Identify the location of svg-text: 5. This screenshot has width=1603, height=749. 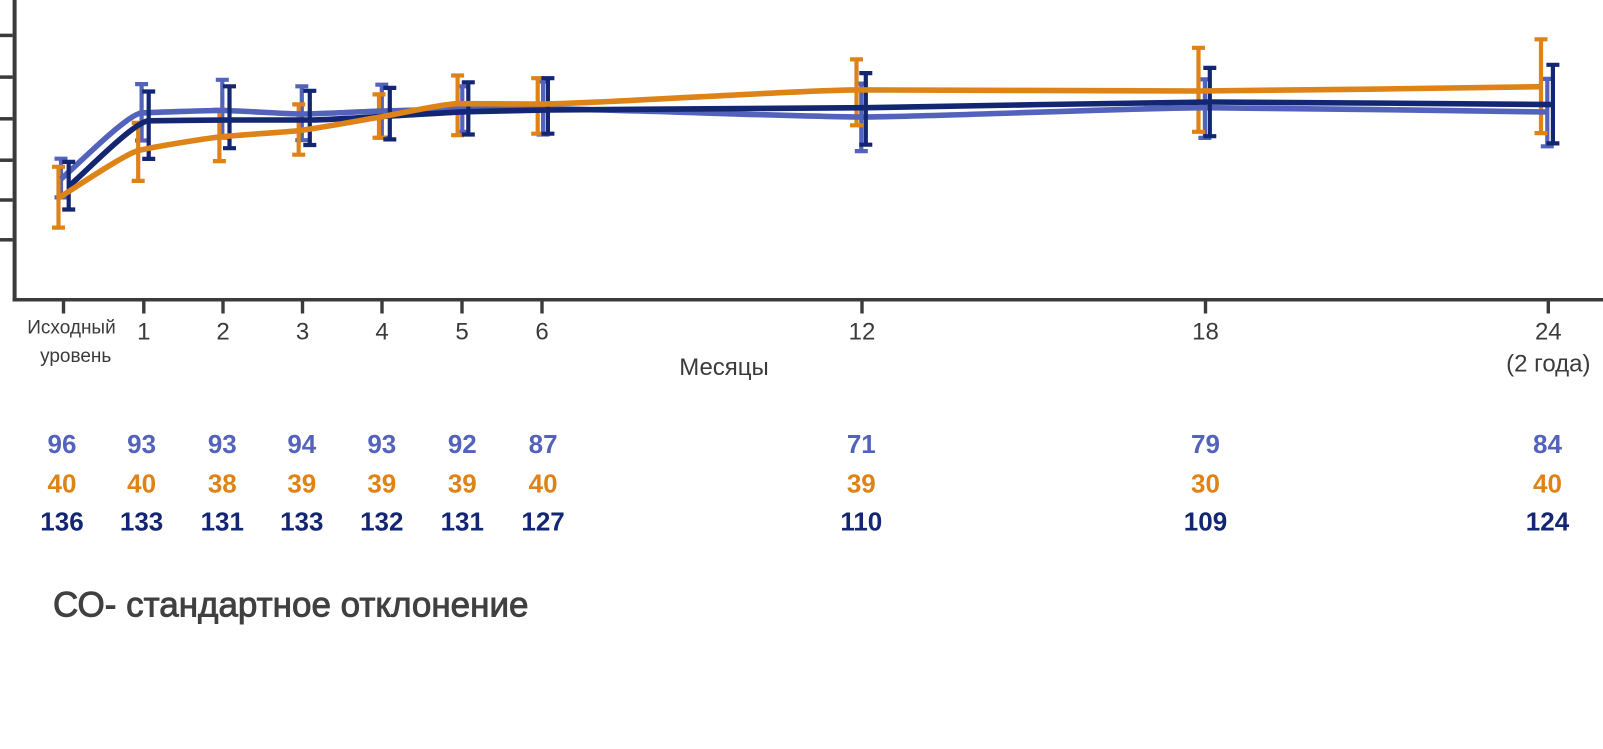
(461, 331).